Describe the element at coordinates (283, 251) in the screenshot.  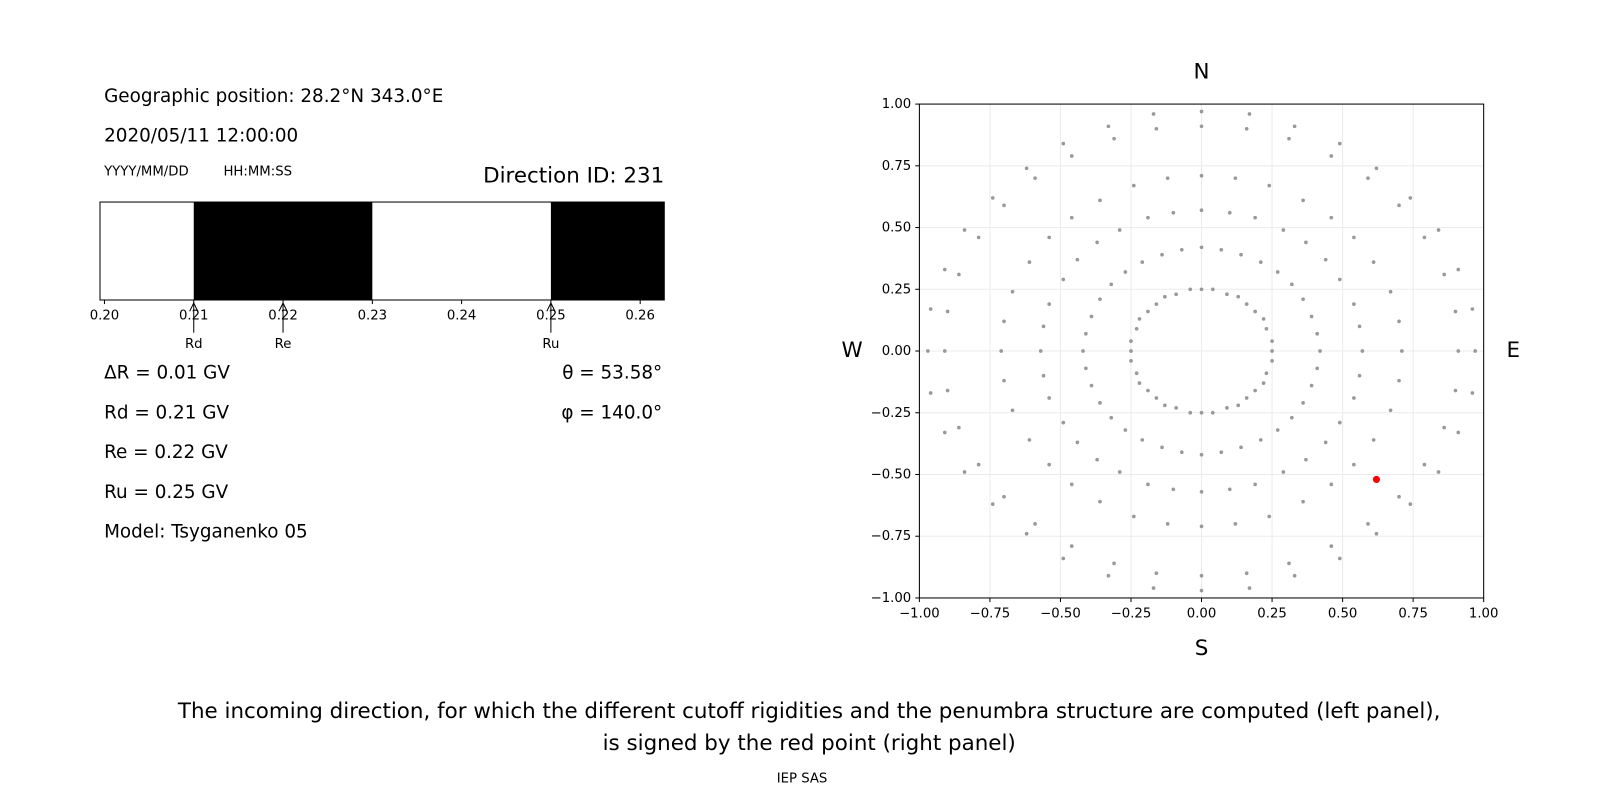
I see `forbidden-span` at that location.